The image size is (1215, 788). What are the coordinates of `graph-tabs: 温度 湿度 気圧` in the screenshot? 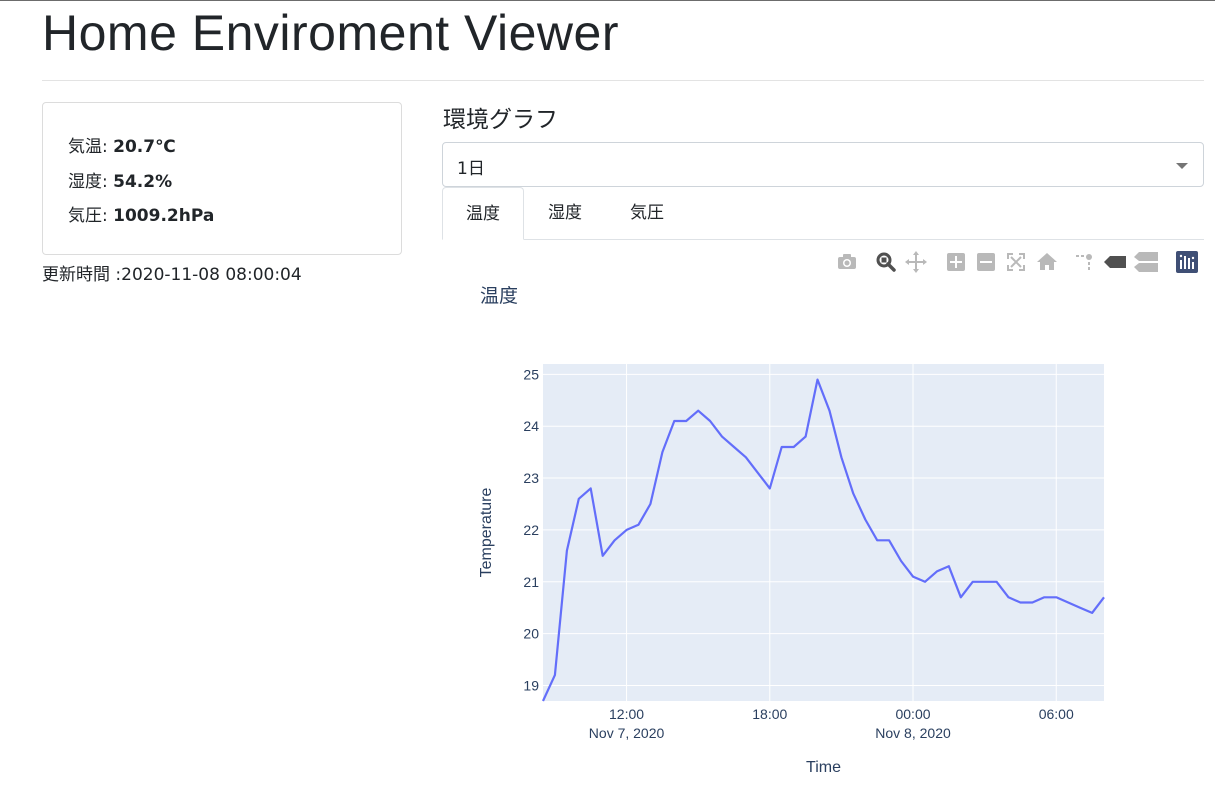 It's located at (823, 213).